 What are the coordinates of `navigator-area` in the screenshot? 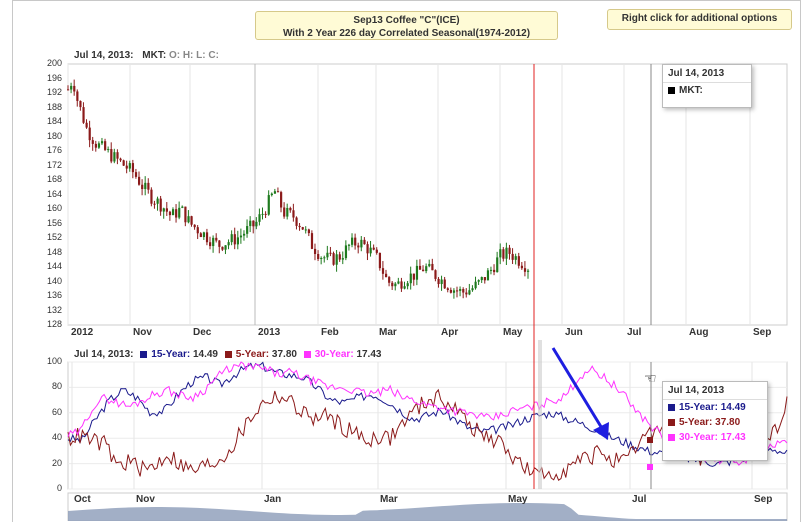 It's located at (427, 512).